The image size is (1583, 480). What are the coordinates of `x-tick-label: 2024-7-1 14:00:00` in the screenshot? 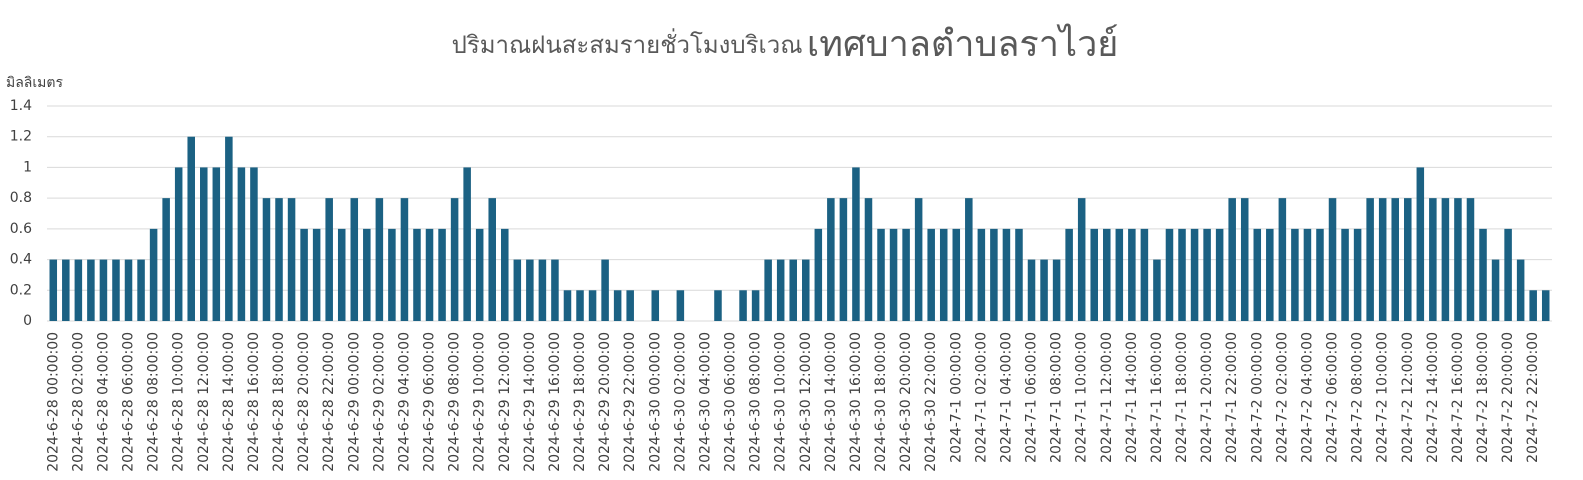 It's located at (1132, 397).